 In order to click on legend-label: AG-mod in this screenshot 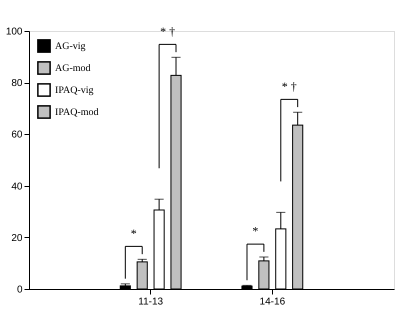, I will do `click(73, 68)`.